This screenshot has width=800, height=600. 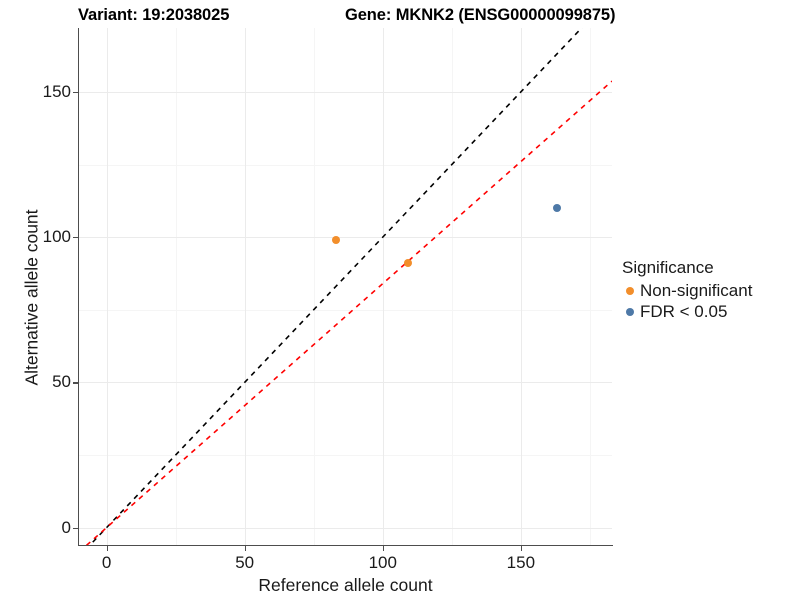 I want to click on y-axis-tick-label: 150, so click(x=56, y=91).